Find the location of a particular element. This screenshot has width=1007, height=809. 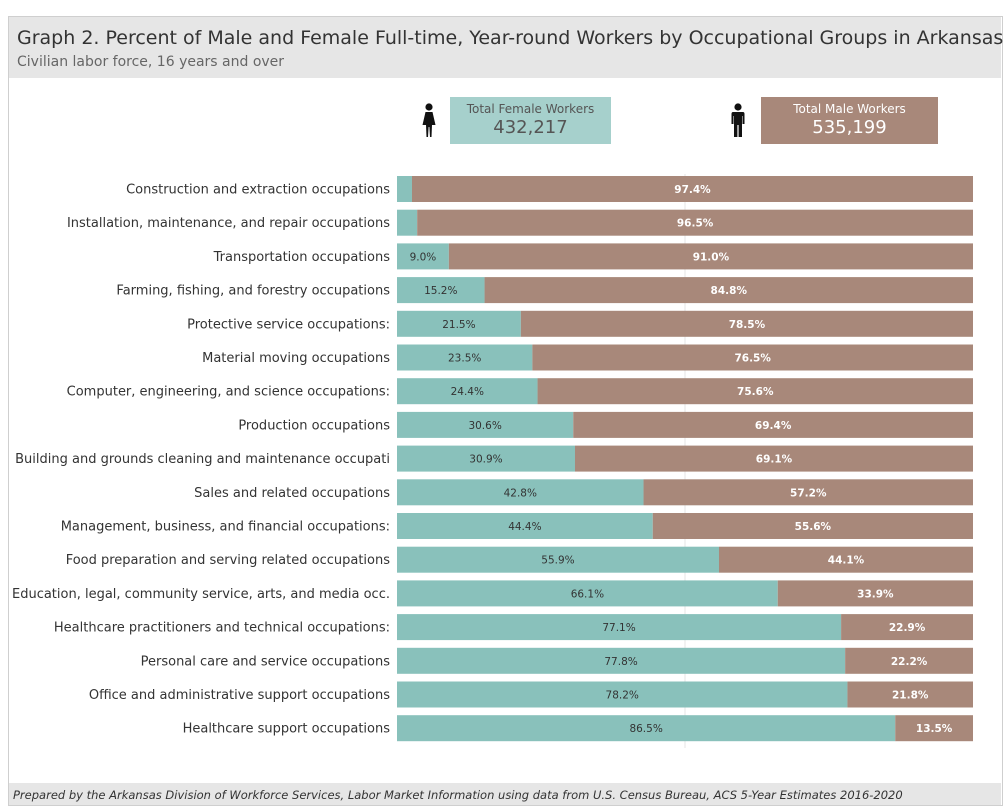

male-person-icon is located at coordinates (738, 120).